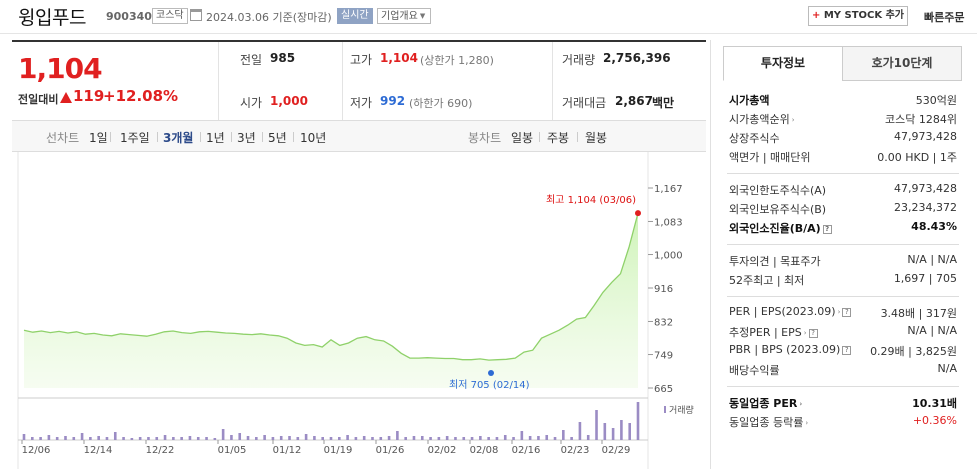  Describe the element at coordinates (634, 101) in the screenshot. I see `amount-value: 2,867` at that location.